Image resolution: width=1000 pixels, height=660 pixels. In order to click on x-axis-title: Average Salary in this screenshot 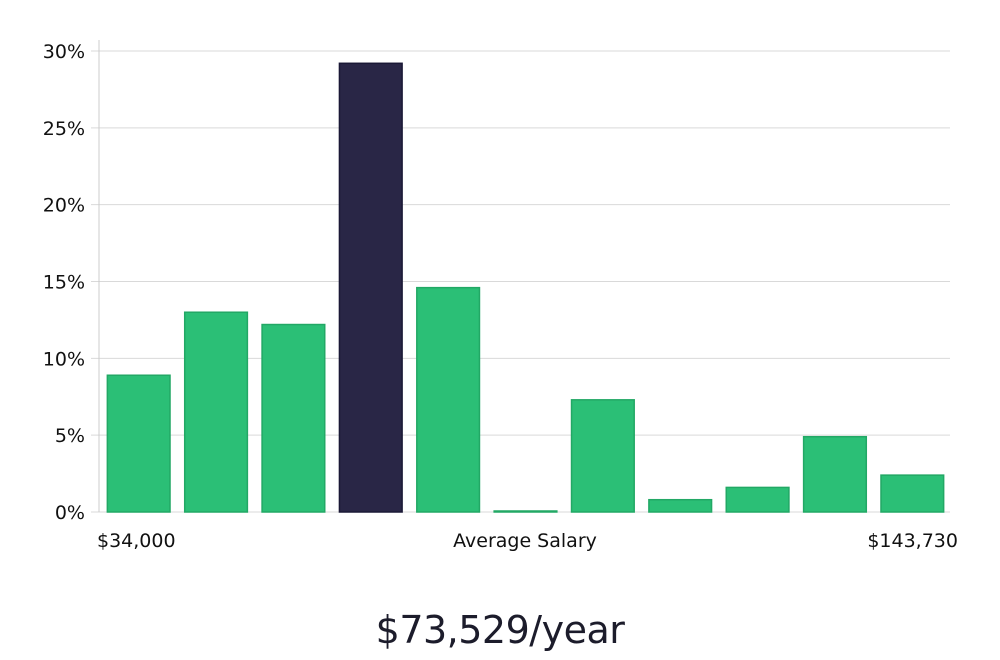, I will do `click(525, 541)`.